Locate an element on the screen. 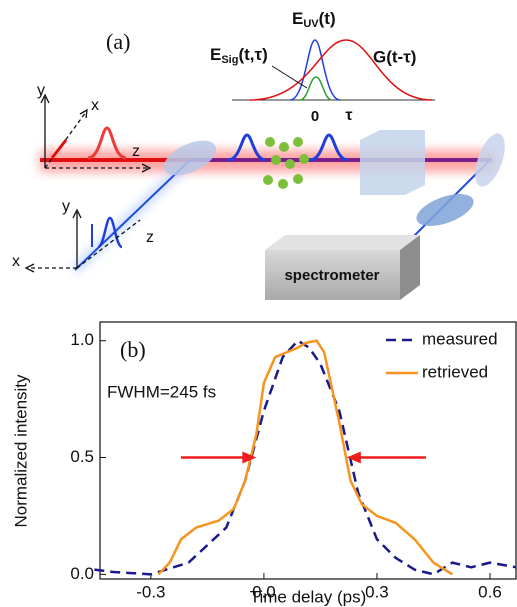 The height and width of the screenshot is (607, 517). molecules is located at coordinates (286, 163).